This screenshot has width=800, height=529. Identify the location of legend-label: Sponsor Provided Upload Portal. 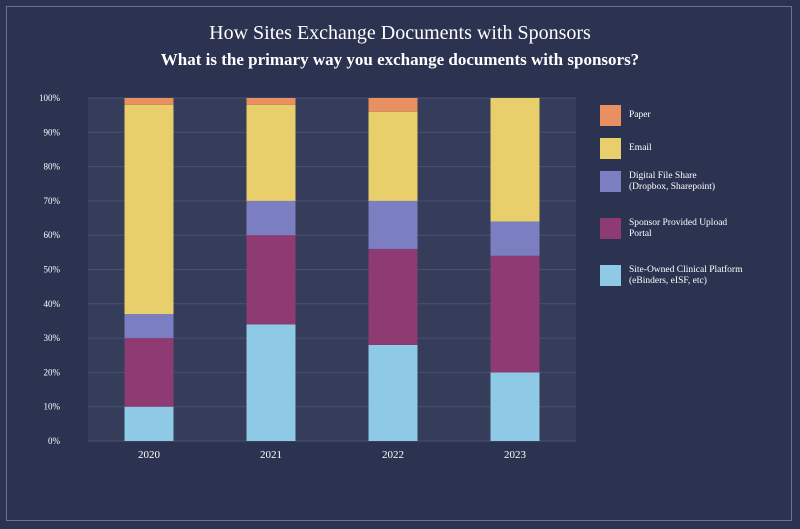
(678, 228).